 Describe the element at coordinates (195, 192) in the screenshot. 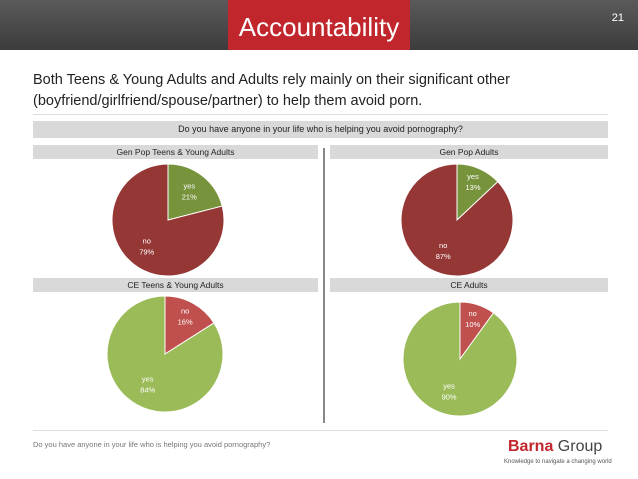

I see `pie-slice-yes-genpop-teens` at that location.